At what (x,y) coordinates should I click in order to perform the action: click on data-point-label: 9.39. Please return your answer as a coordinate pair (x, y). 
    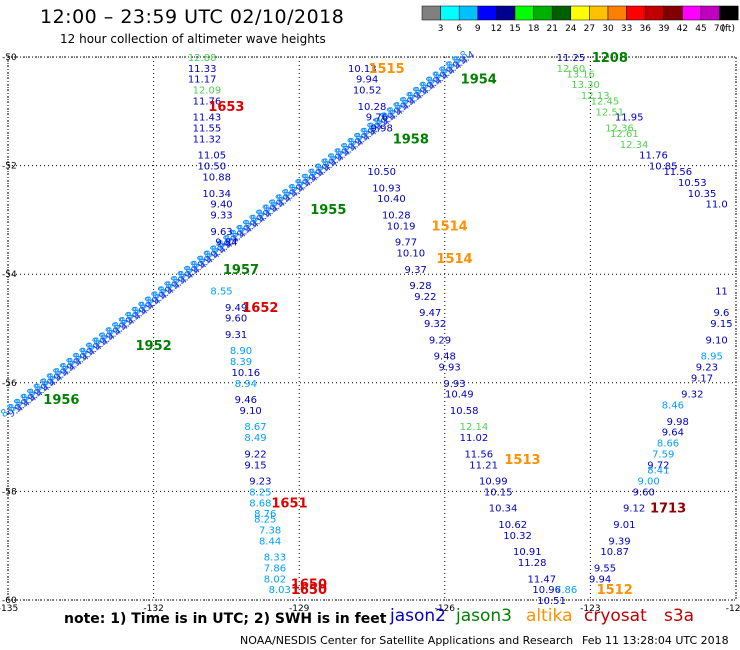
    Looking at the image, I should click on (619, 541).